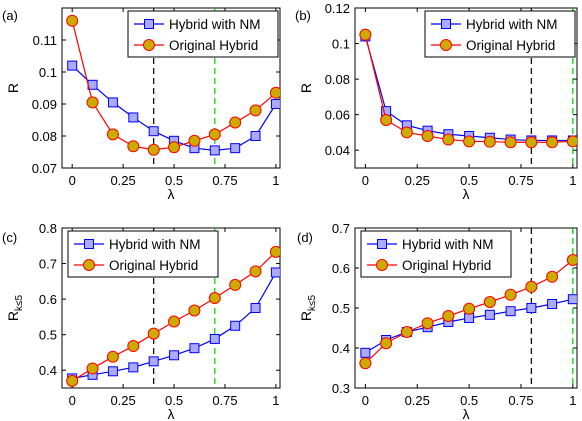 Image resolution: width=582 pixels, height=421 pixels. What do you see at coordinates (44, 104) in the screenshot?
I see `y-tick-label: 0.09` at bounding box center [44, 104].